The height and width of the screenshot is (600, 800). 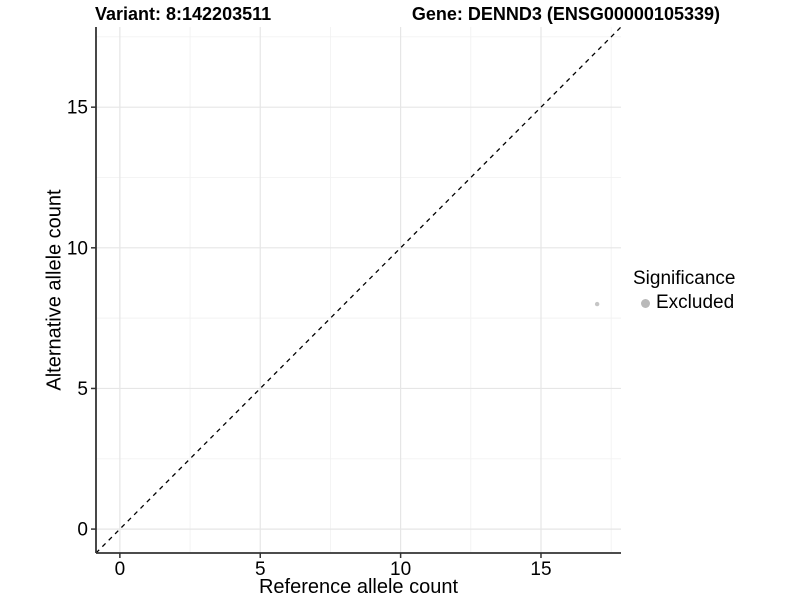 What do you see at coordinates (540, 569) in the screenshot?
I see `x-tick-label: 15` at bounding box center [540, 569].